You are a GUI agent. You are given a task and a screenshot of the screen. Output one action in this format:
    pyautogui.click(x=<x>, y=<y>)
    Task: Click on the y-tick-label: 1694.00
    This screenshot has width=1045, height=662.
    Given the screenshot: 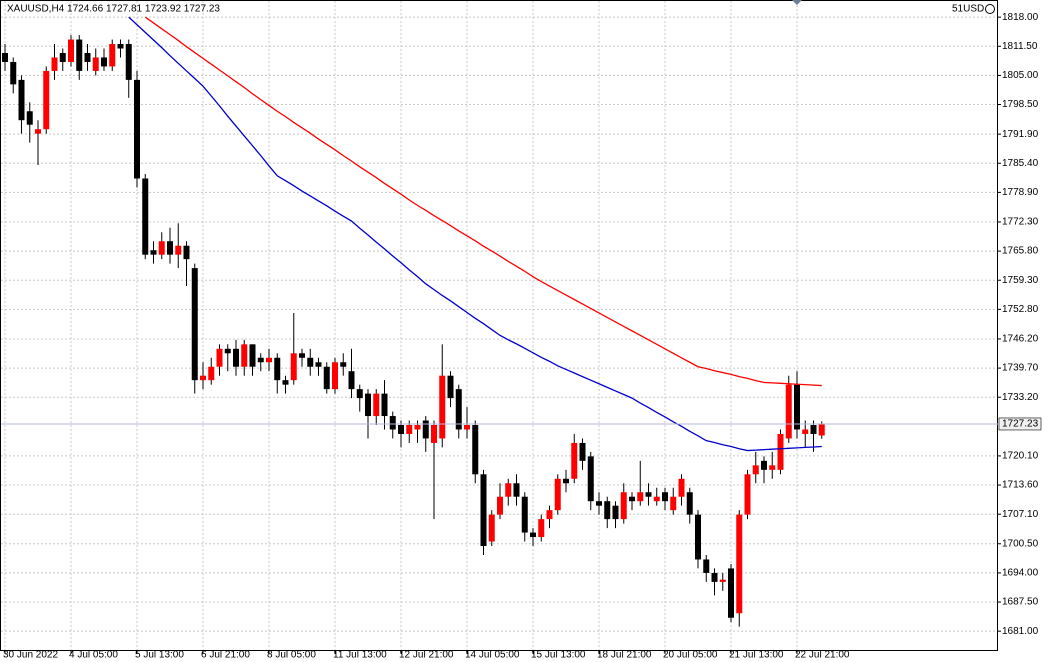 What is the action you would take?
    pyautogui.click(x=1020, y=573)
    